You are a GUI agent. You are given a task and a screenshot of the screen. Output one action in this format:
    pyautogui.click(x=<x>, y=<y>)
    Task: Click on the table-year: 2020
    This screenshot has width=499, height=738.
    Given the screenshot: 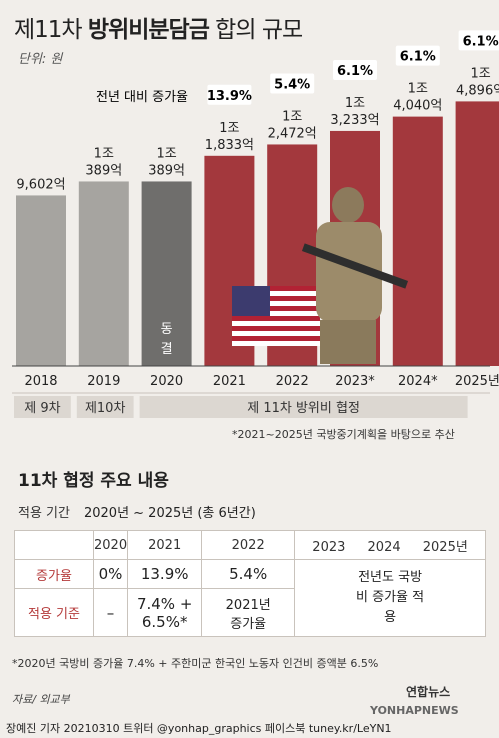 What is the action you would take?
    pyautogui.click(x=110, y=545)
    